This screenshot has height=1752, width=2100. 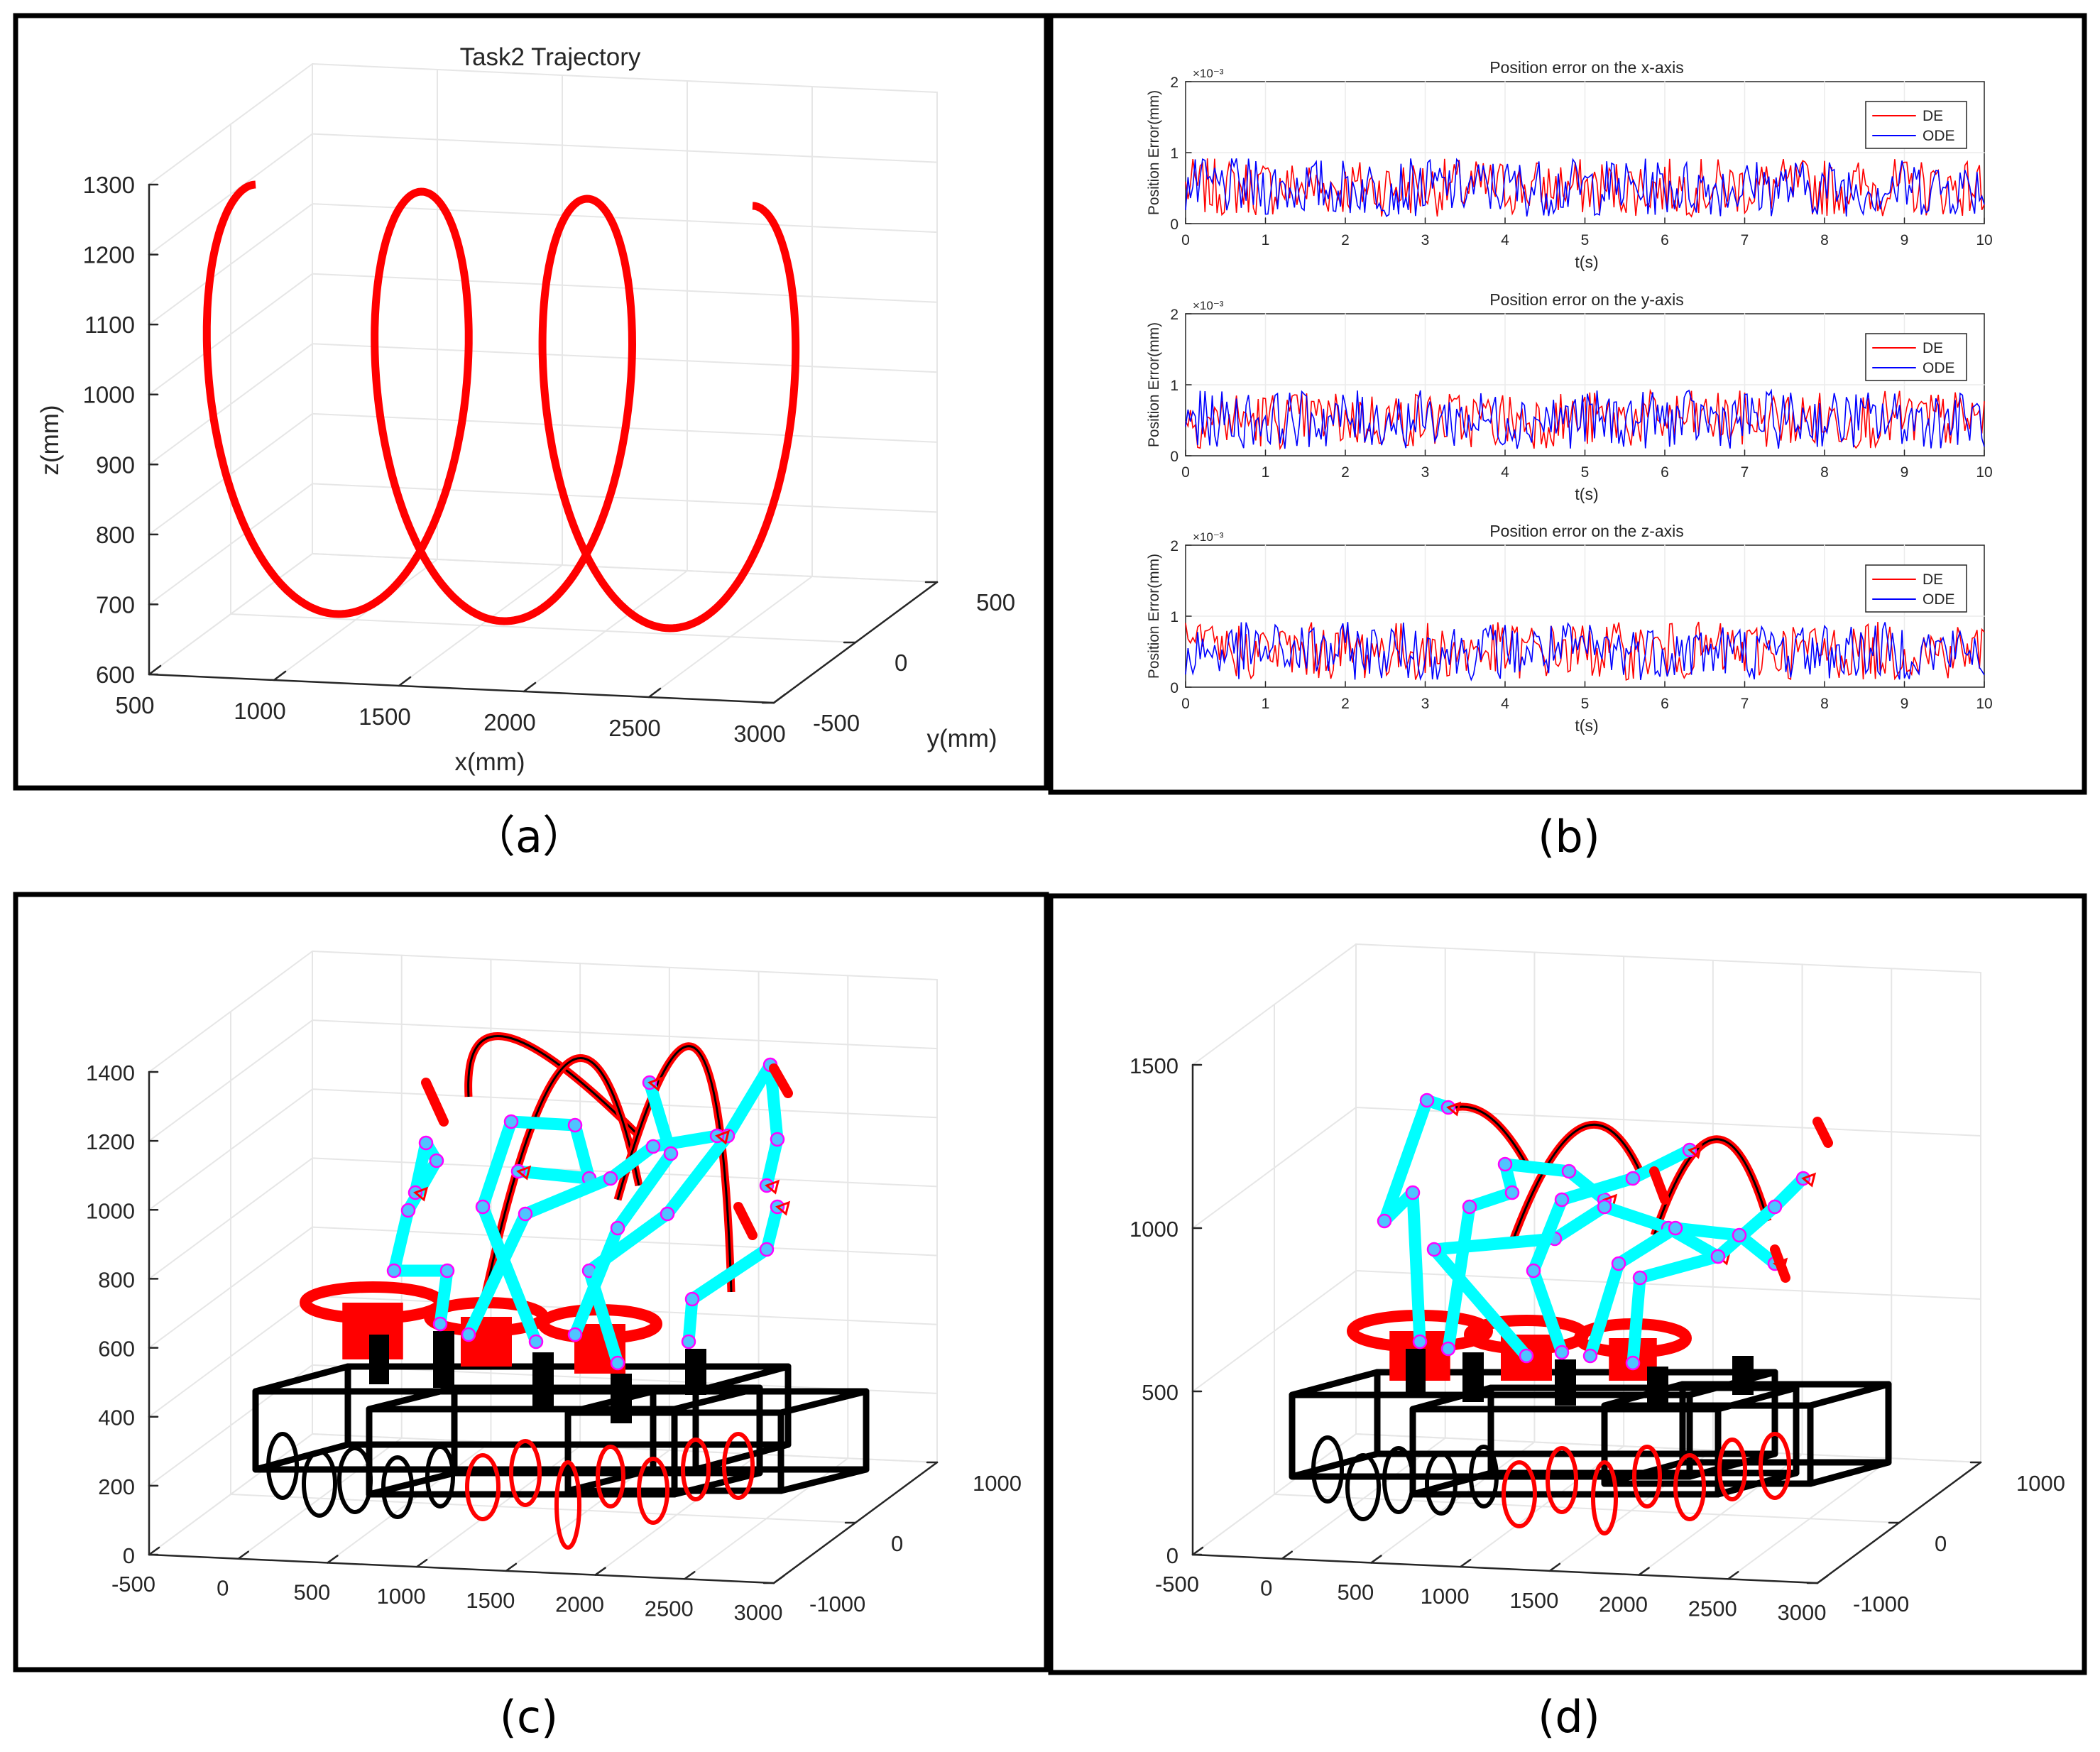 I want to click on z-tick-label: 700, so click(x=115, y=605).